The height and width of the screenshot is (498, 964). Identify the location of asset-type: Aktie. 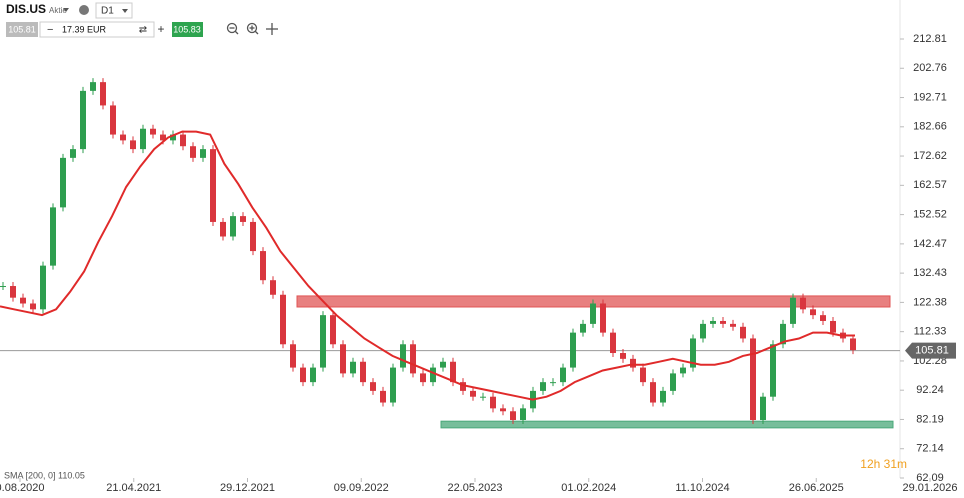
(58, 10).